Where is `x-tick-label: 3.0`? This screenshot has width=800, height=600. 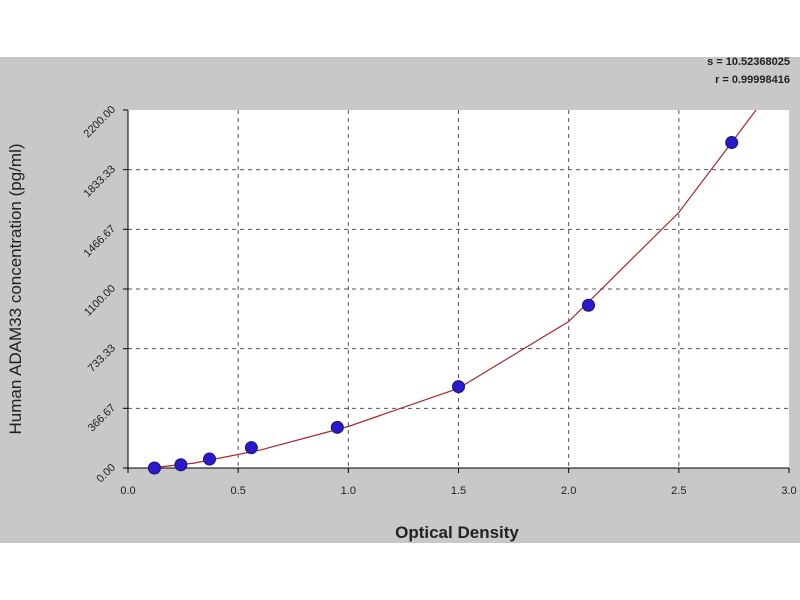
x-tick-label: 3.0 is located at coordinates (788, 491).